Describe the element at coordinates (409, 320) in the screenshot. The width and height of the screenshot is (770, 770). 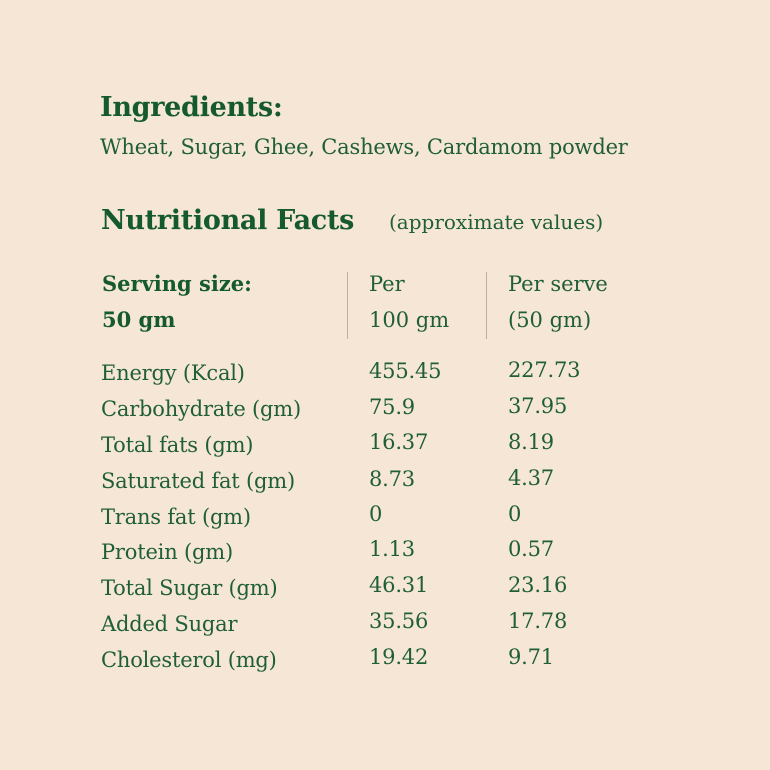
I see `column-header-per-100-line2: 100 gm` at that location.